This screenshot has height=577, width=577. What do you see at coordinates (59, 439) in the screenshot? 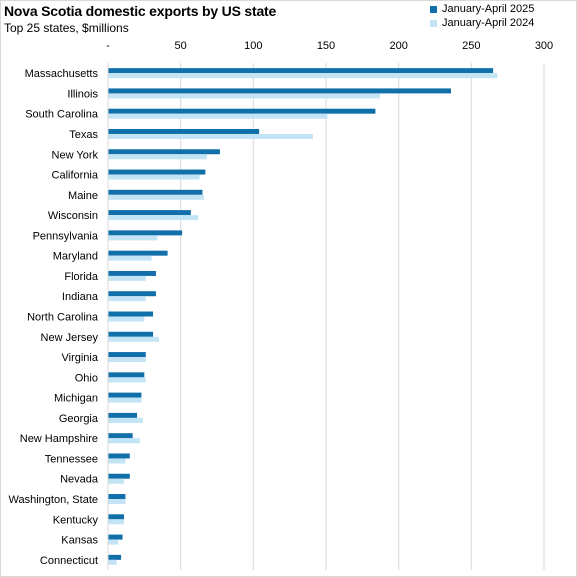
I see `category-label: New Hampshire` at bounding box center [59, 439].